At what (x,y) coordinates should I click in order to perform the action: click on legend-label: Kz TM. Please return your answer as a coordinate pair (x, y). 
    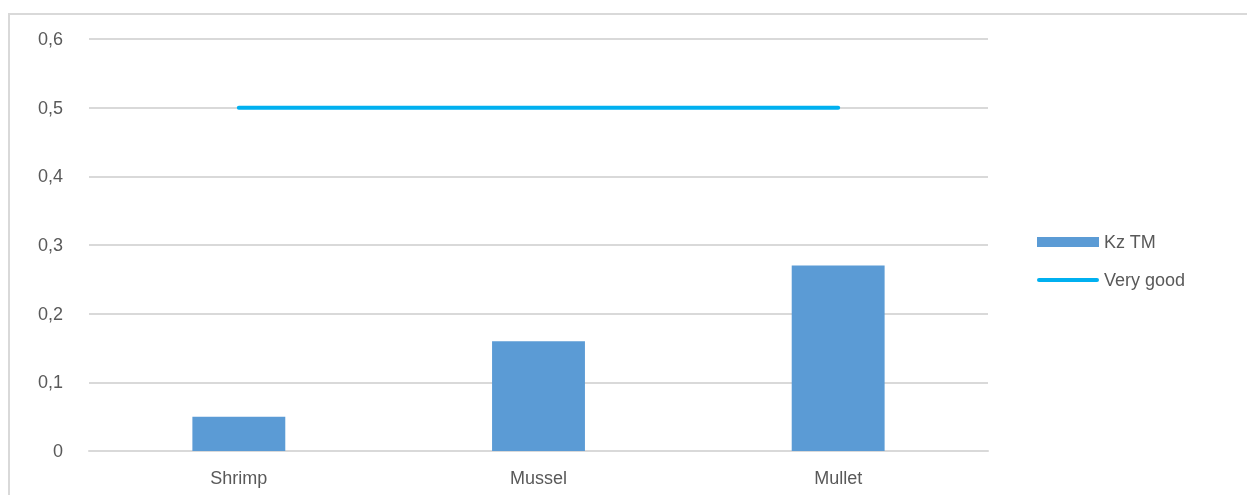
    Looking at the image, I should click on (1130, 242).